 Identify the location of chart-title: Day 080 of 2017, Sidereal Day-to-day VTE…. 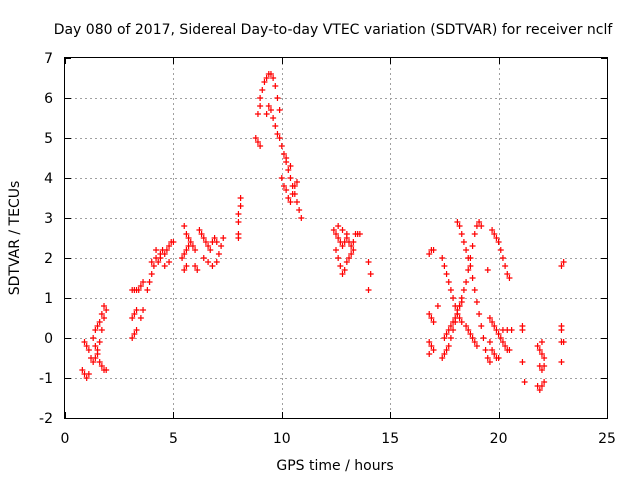
(334, 30).